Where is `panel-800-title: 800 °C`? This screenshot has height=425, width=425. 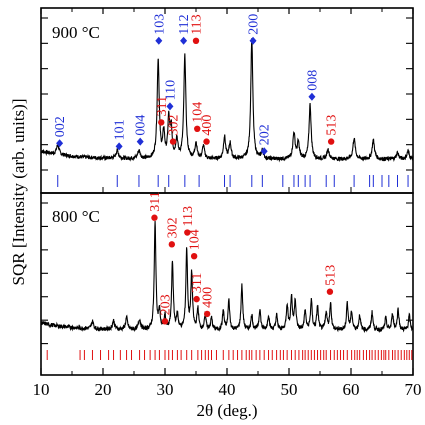 panel-800-title: 800 °C is located at coordinates (76, 216).